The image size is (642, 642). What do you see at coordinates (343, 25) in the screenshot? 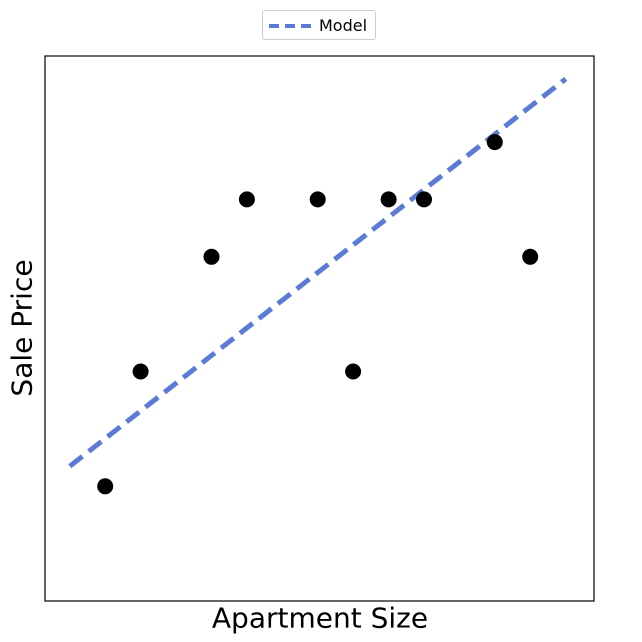
I see `legend-label-model: Model` at bounding box center [343, 25].